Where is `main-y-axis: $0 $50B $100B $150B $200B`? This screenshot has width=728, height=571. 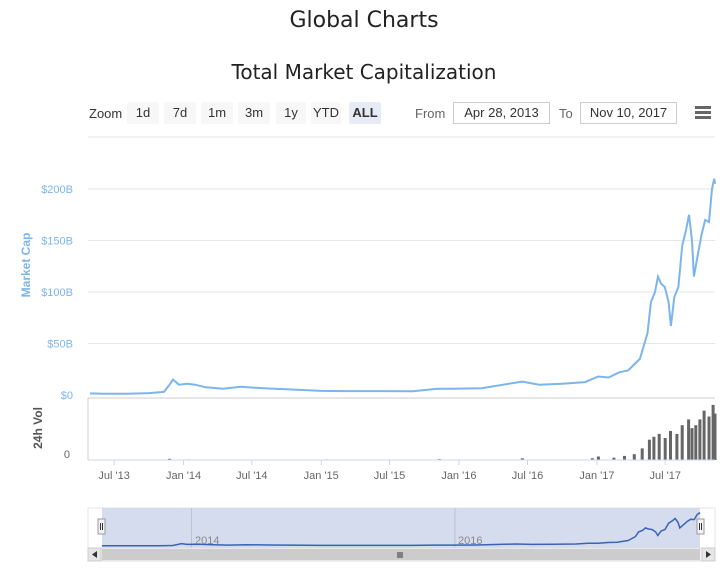
main-y-axis: $0 $50B $100B $150B $200B is located at coordinates (57, 293).